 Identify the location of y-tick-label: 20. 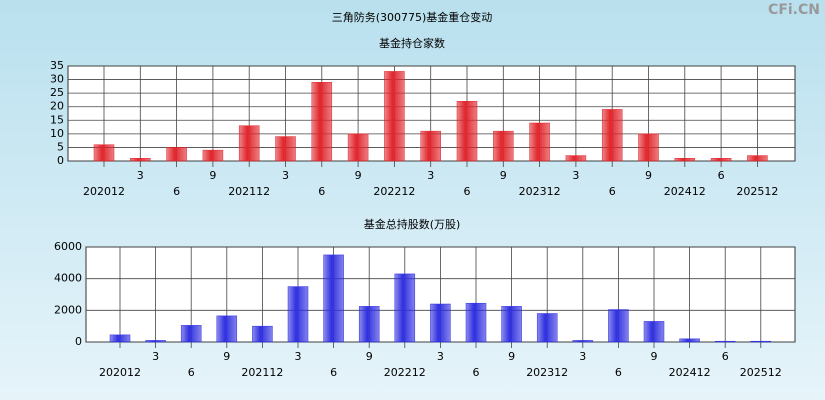
(57, 106).